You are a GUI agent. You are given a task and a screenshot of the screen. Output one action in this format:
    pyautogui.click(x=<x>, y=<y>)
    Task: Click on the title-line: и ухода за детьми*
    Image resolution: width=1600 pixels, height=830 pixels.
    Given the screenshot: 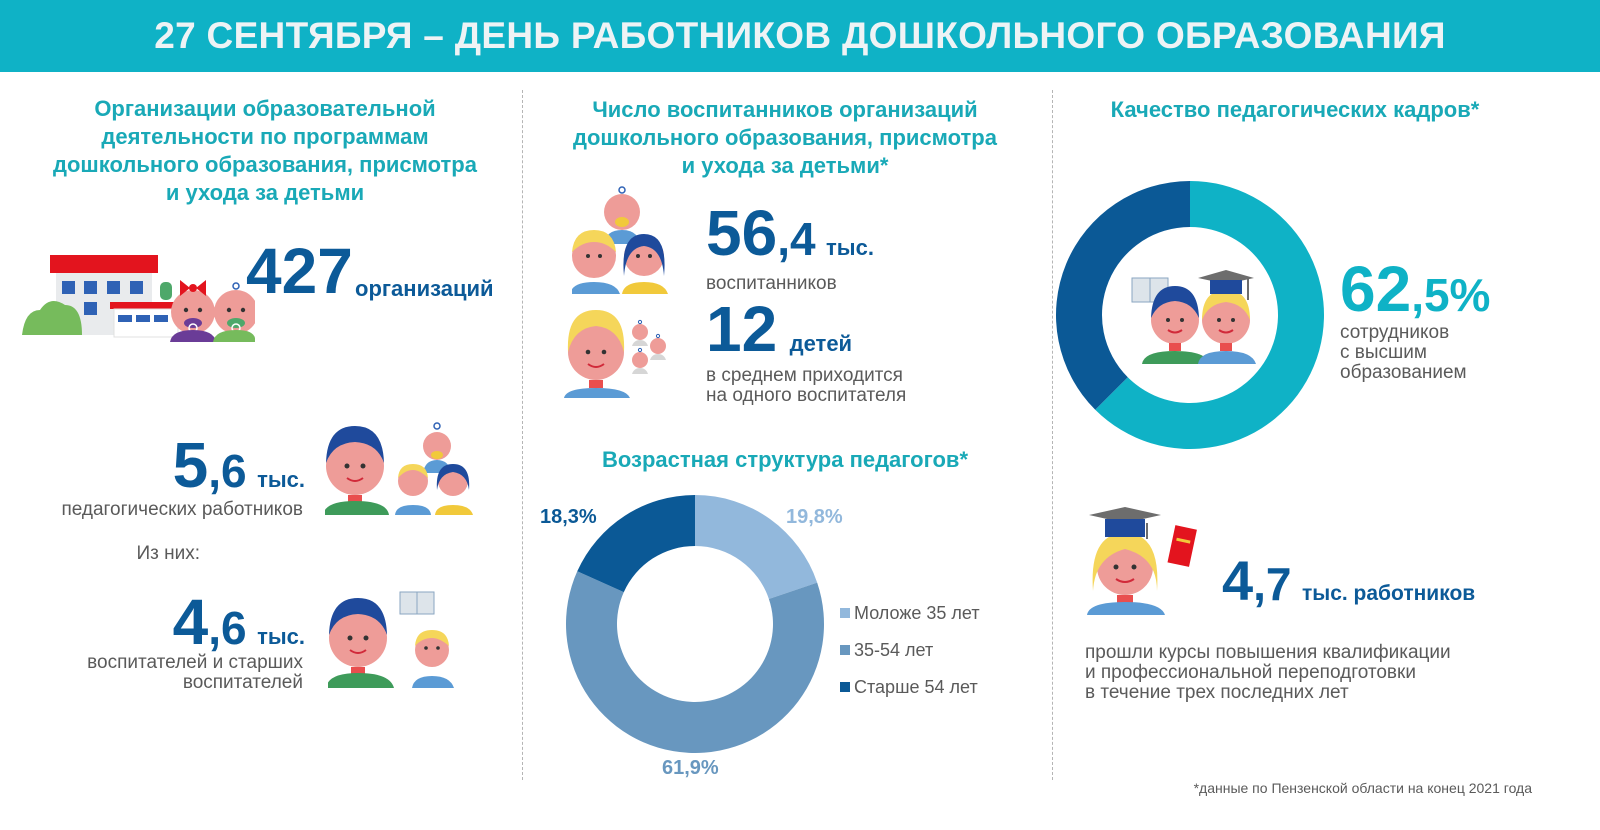 What is the action you would take?
    pyautogui.click(x=785, y=165)
    